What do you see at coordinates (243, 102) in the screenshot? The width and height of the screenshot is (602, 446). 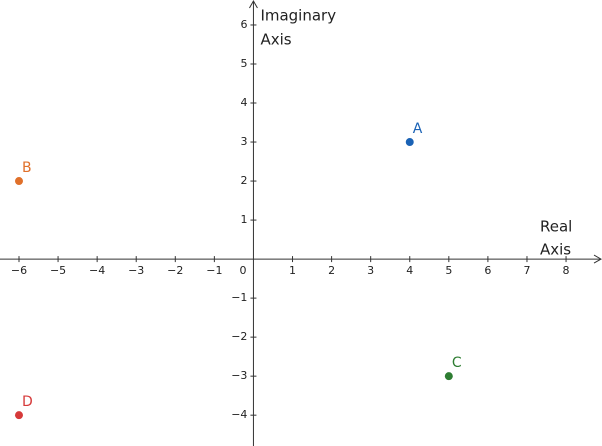 I see `y-tick-label: 4` at bounding box center [243, 102].